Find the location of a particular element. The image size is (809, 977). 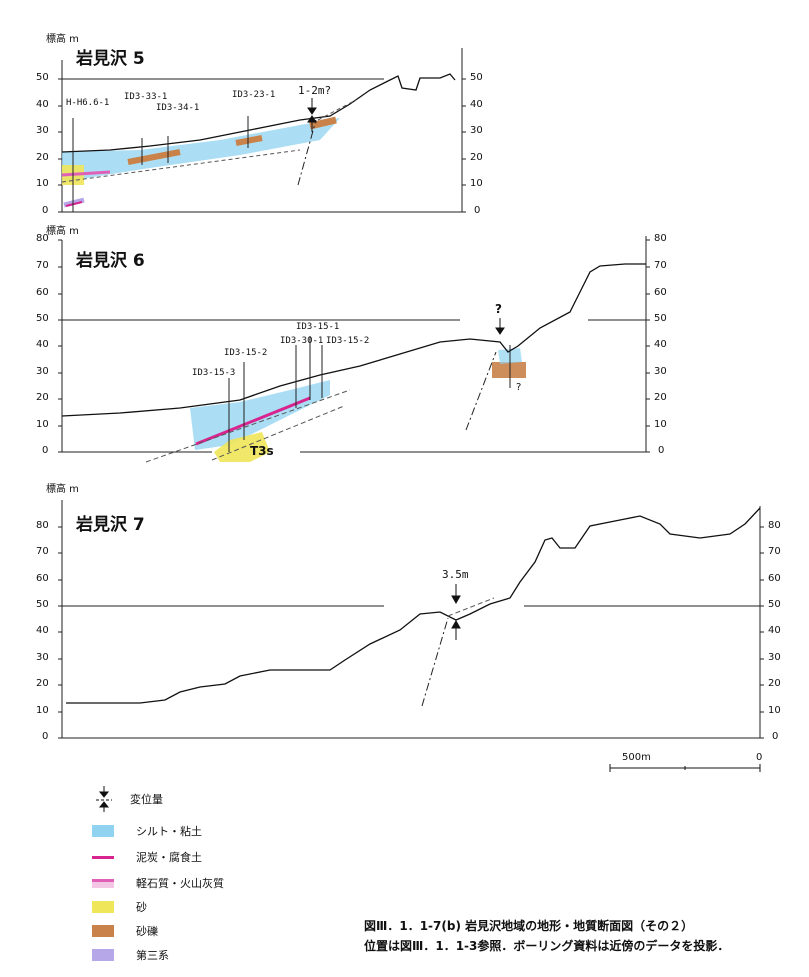

section7-unit-label: 標高 m is located at coordinates (62, 489).